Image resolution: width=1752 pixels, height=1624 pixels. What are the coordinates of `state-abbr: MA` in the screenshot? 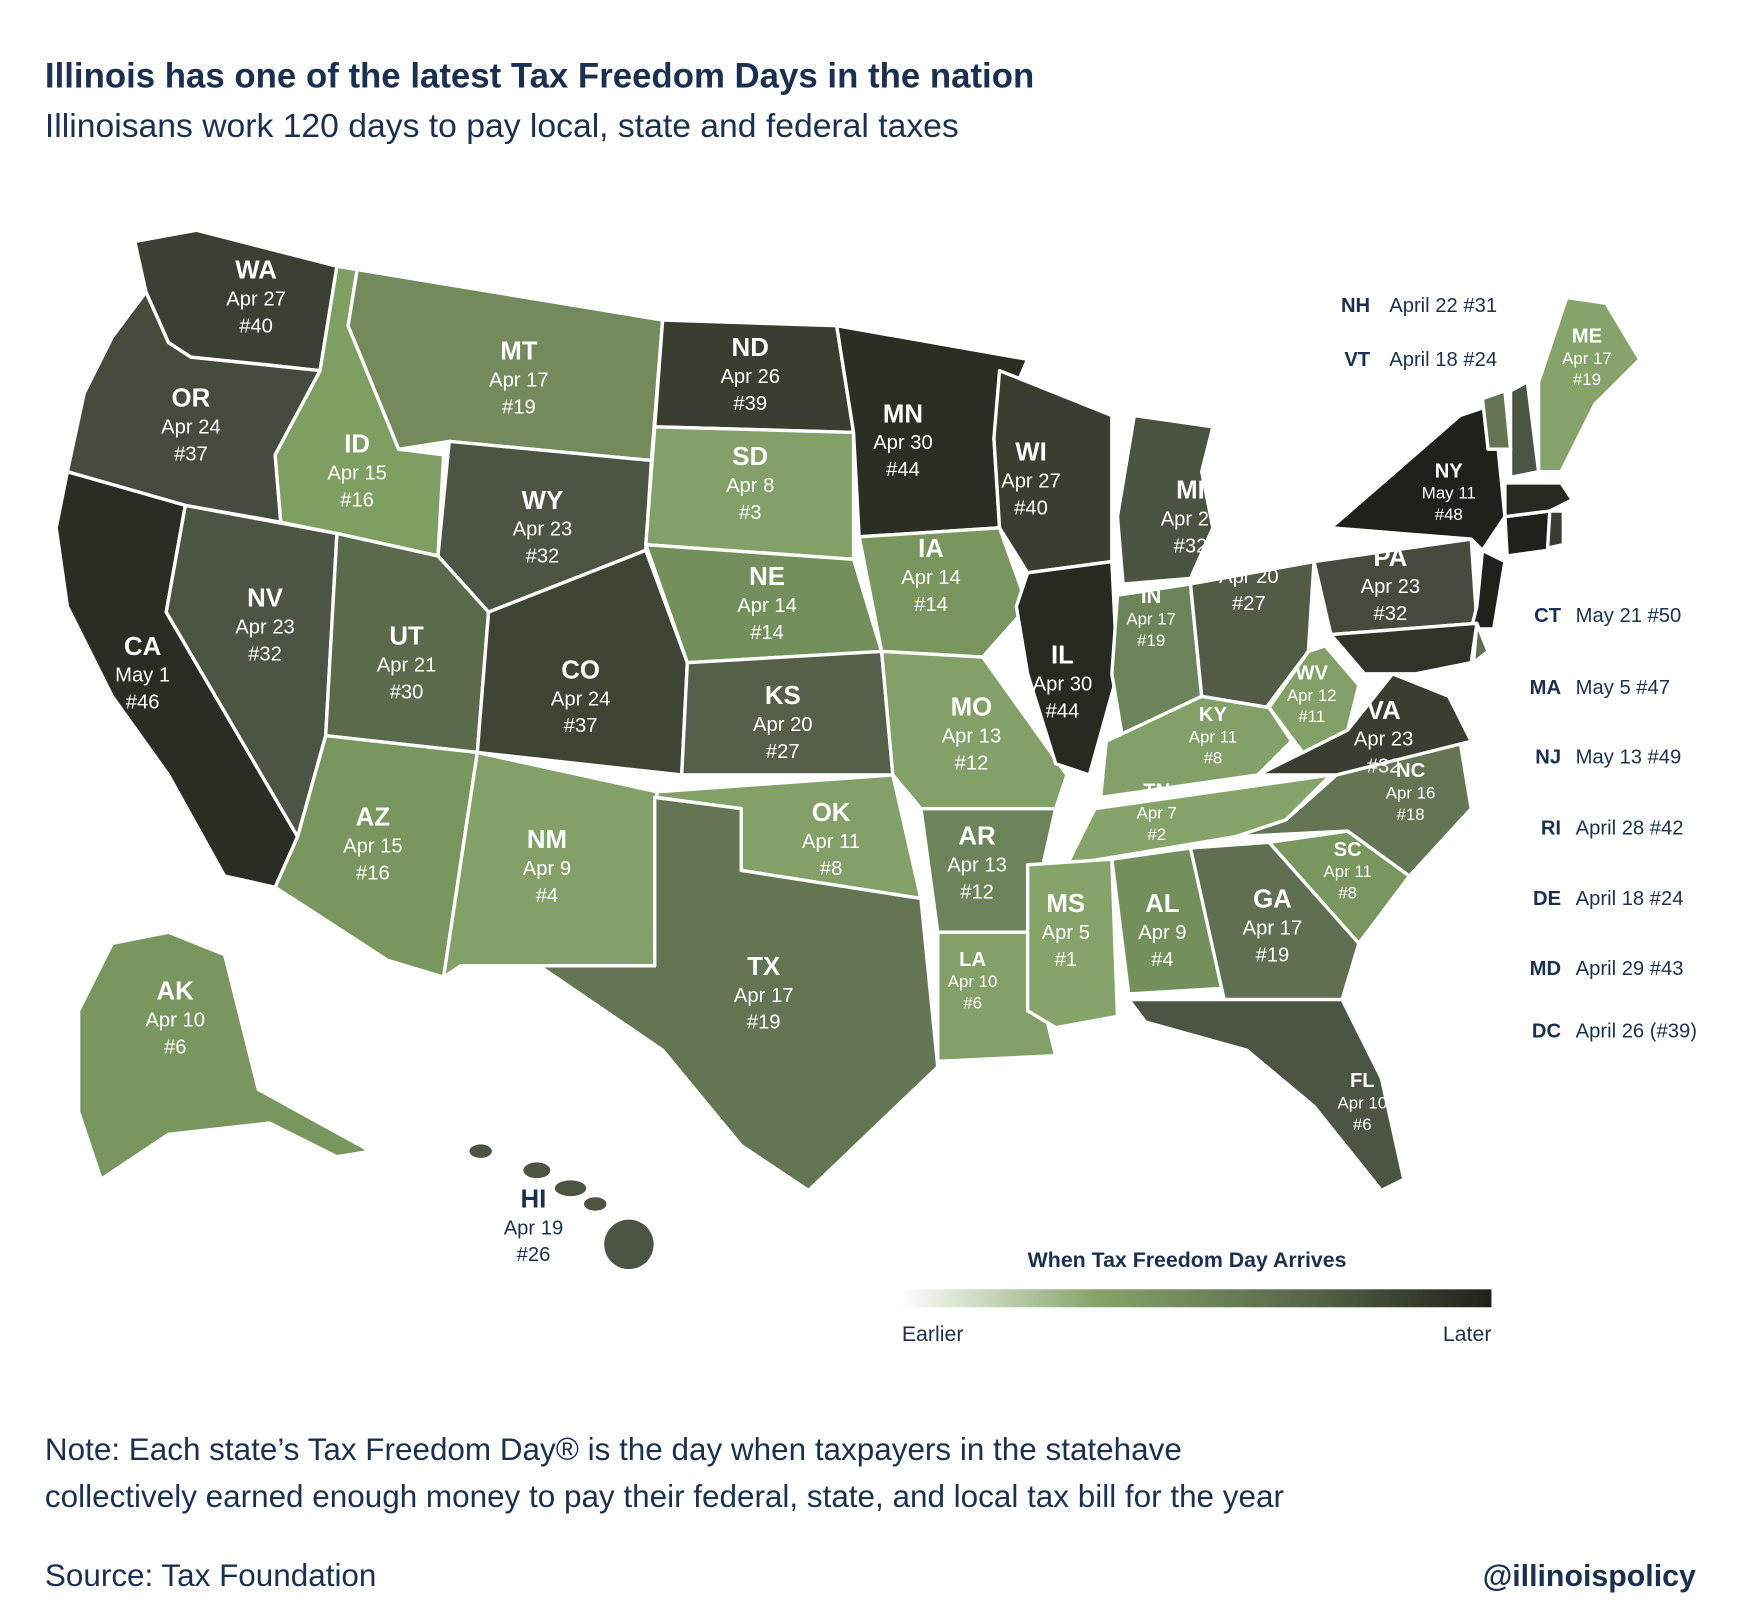 It's located at (1546, 688).